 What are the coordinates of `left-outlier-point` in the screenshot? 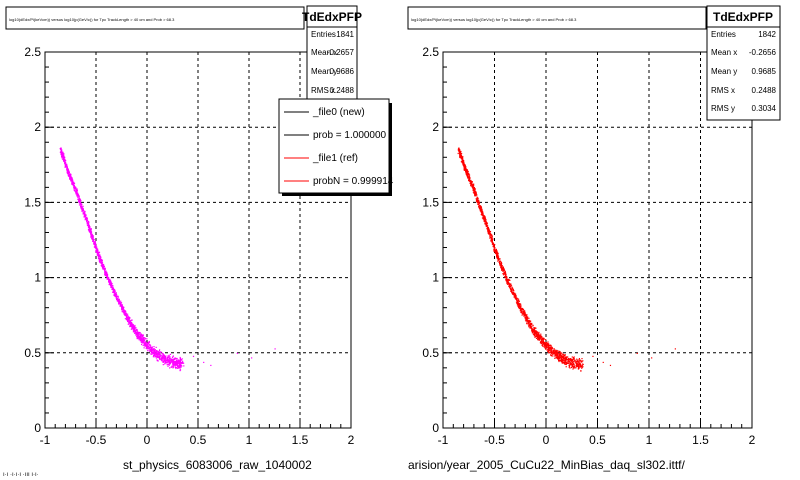 It's located at (204, 362).